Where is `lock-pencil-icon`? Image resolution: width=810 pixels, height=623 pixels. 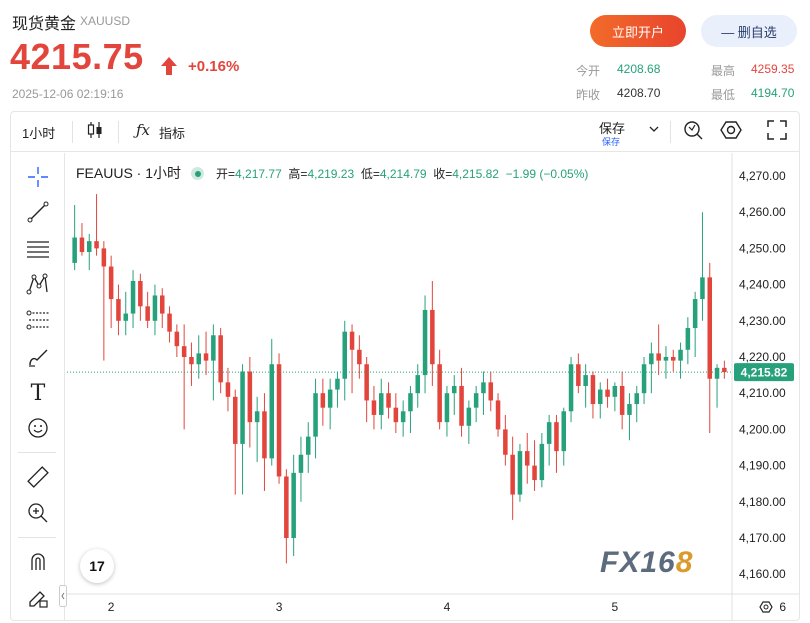 lock-pencil-icon is located at coordinates (38, 598).